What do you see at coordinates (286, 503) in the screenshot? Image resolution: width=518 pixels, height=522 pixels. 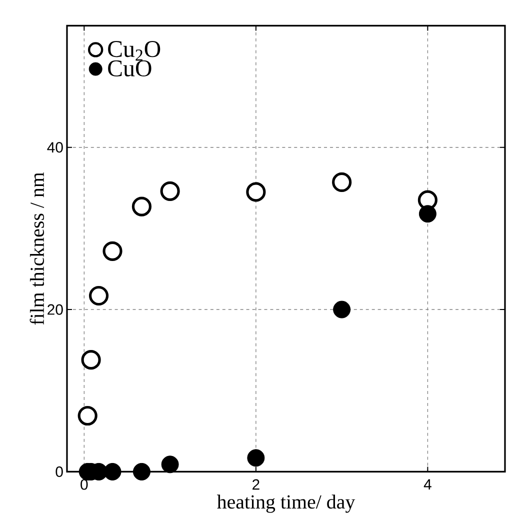 I see `x-axis-title: heating time/ day` at bounding box center [286, 503].